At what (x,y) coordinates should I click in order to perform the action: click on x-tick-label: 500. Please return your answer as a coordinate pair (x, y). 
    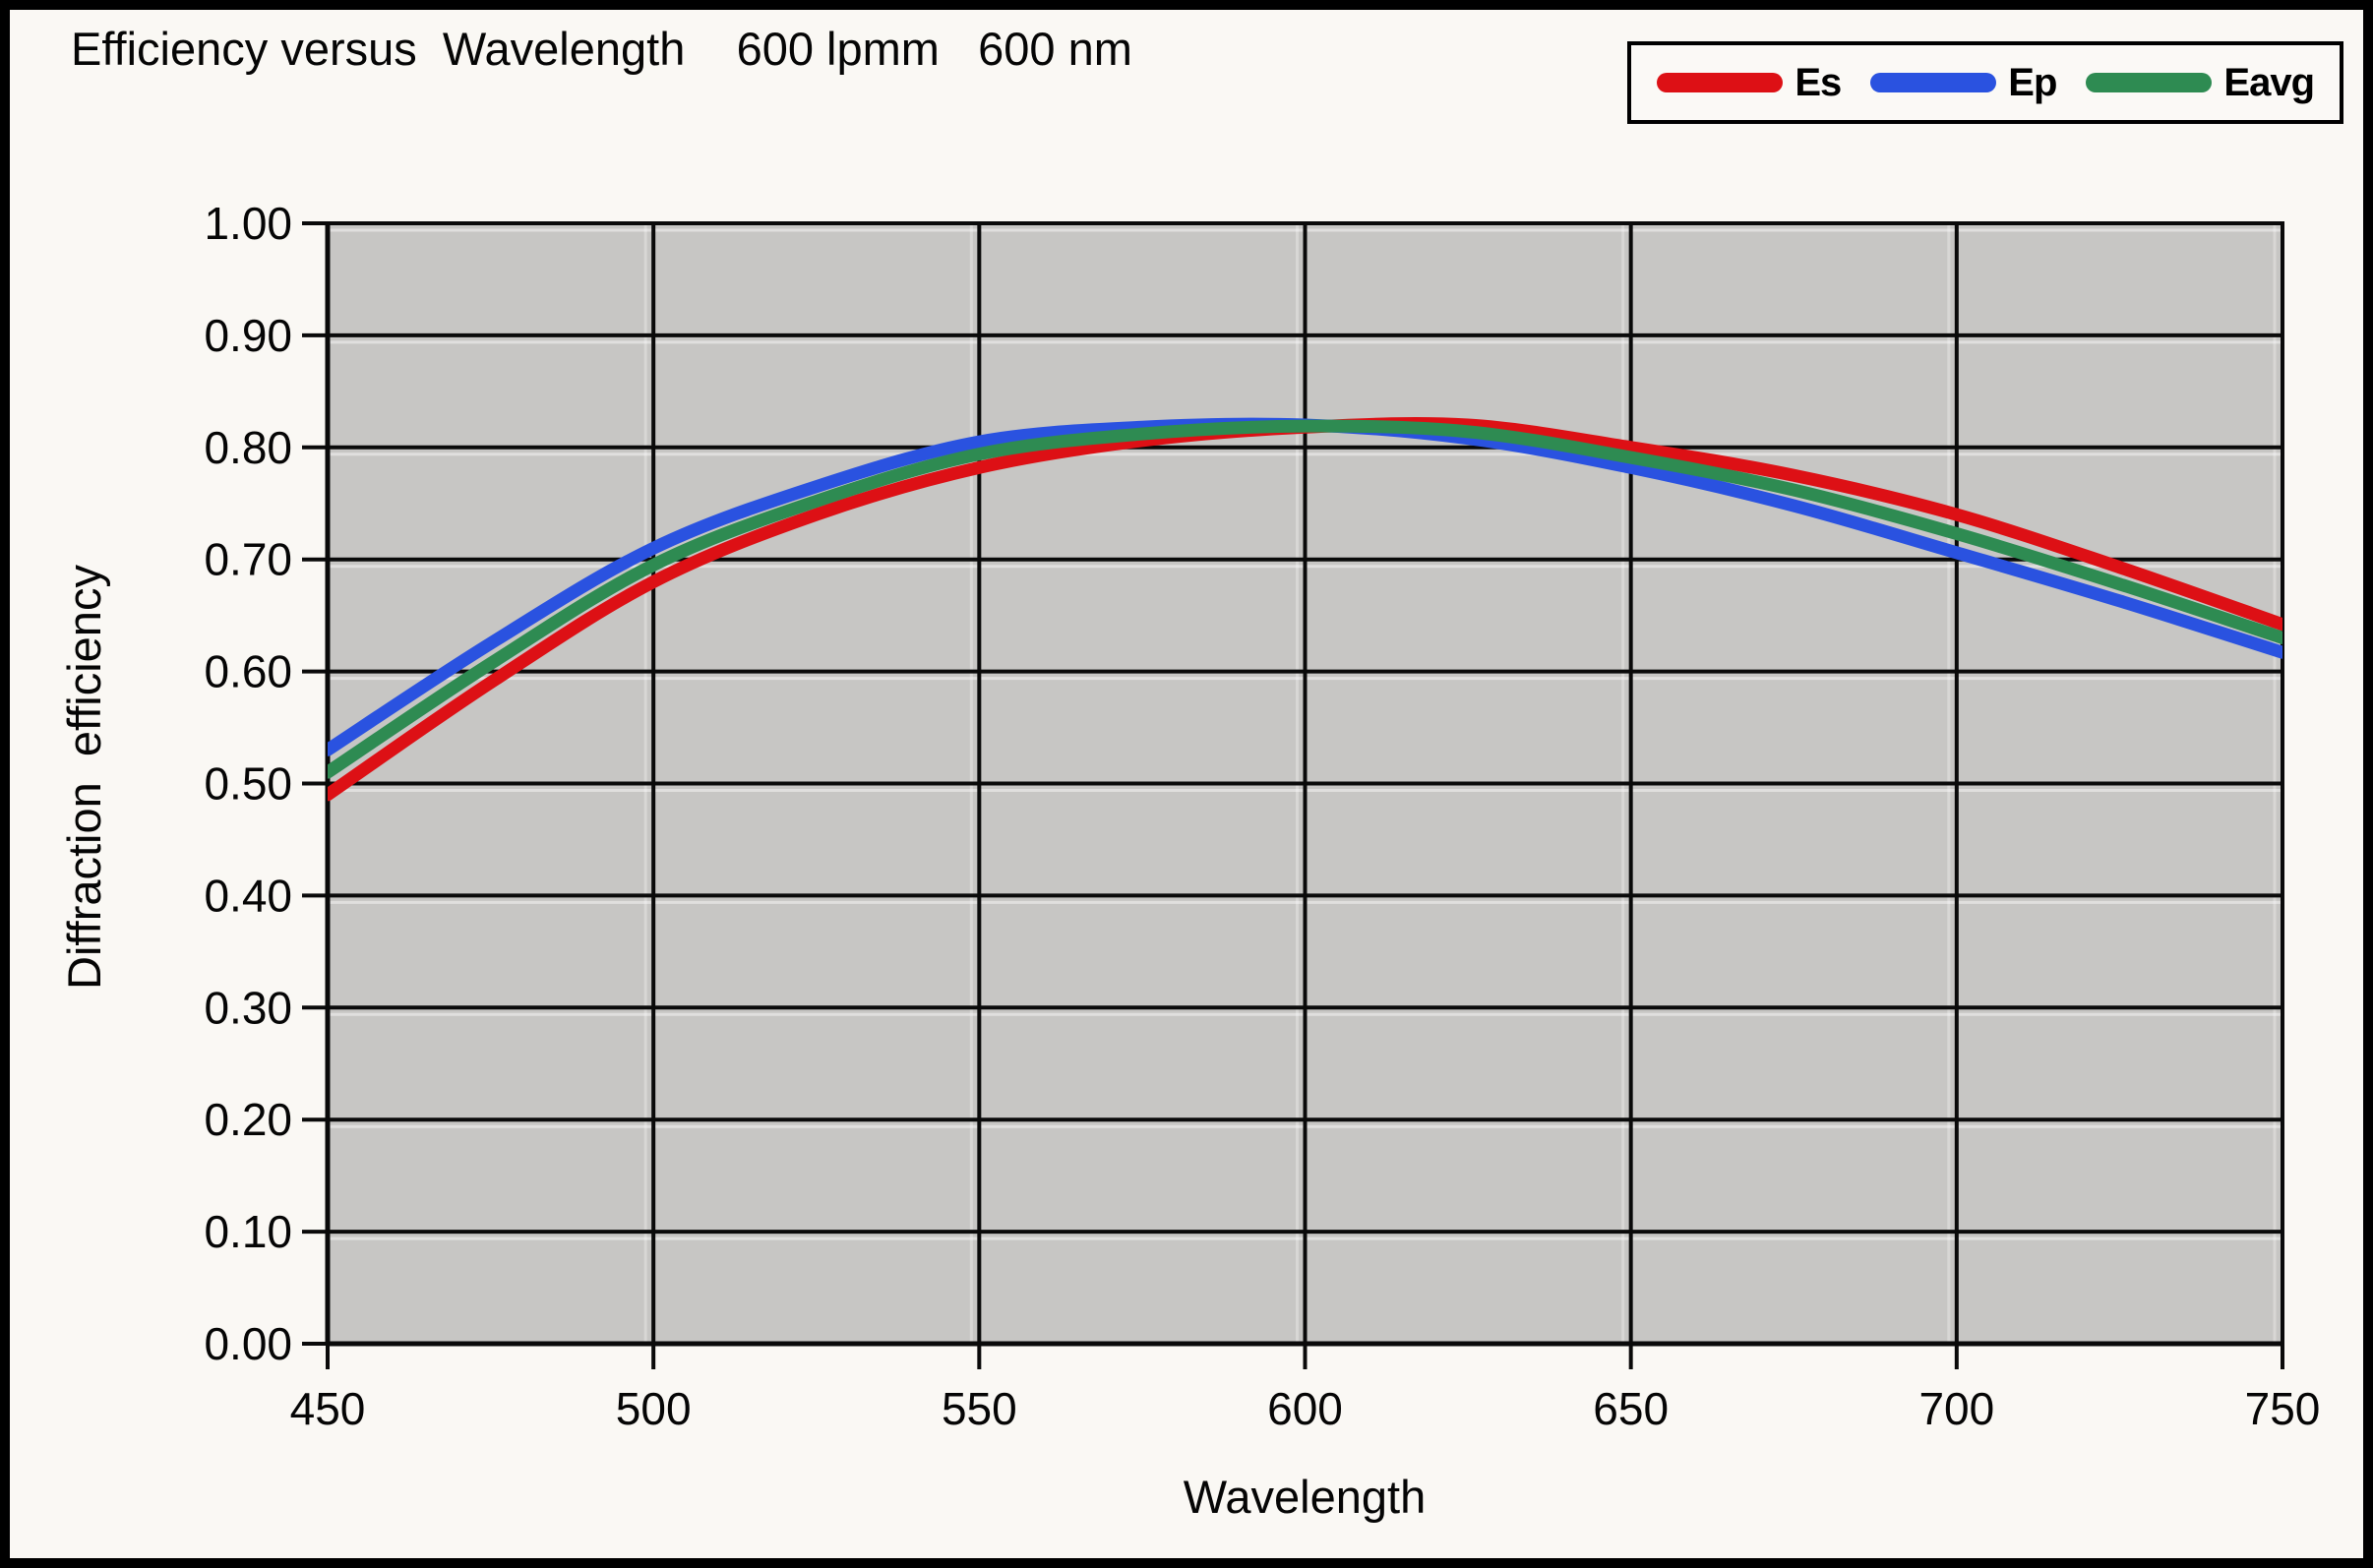
    Looking at the image, I should click on (654, 1408).